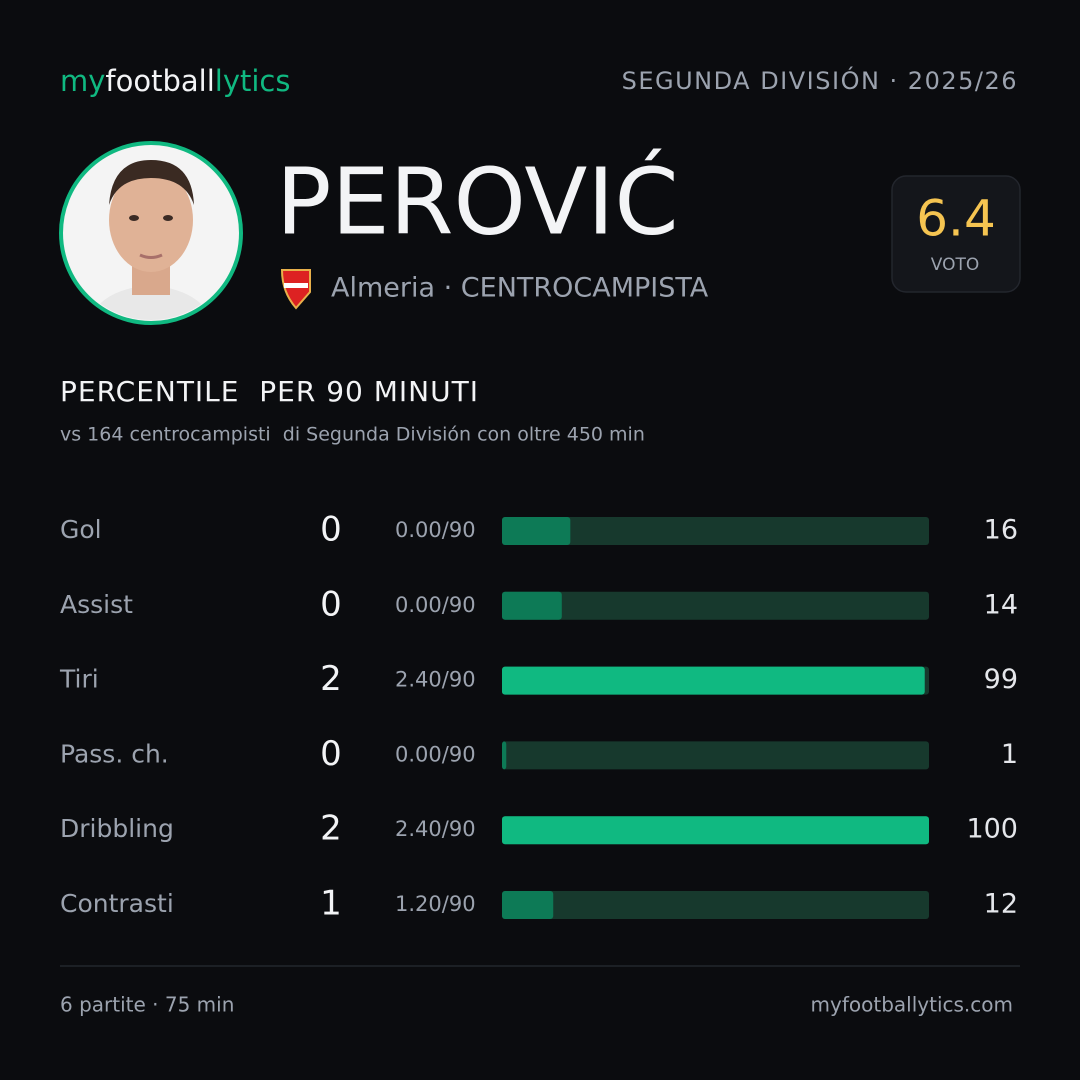  Describe the element at coordinates (435, 904) in the screenshot. I see `stat-per90: 1.20/90` at that location.